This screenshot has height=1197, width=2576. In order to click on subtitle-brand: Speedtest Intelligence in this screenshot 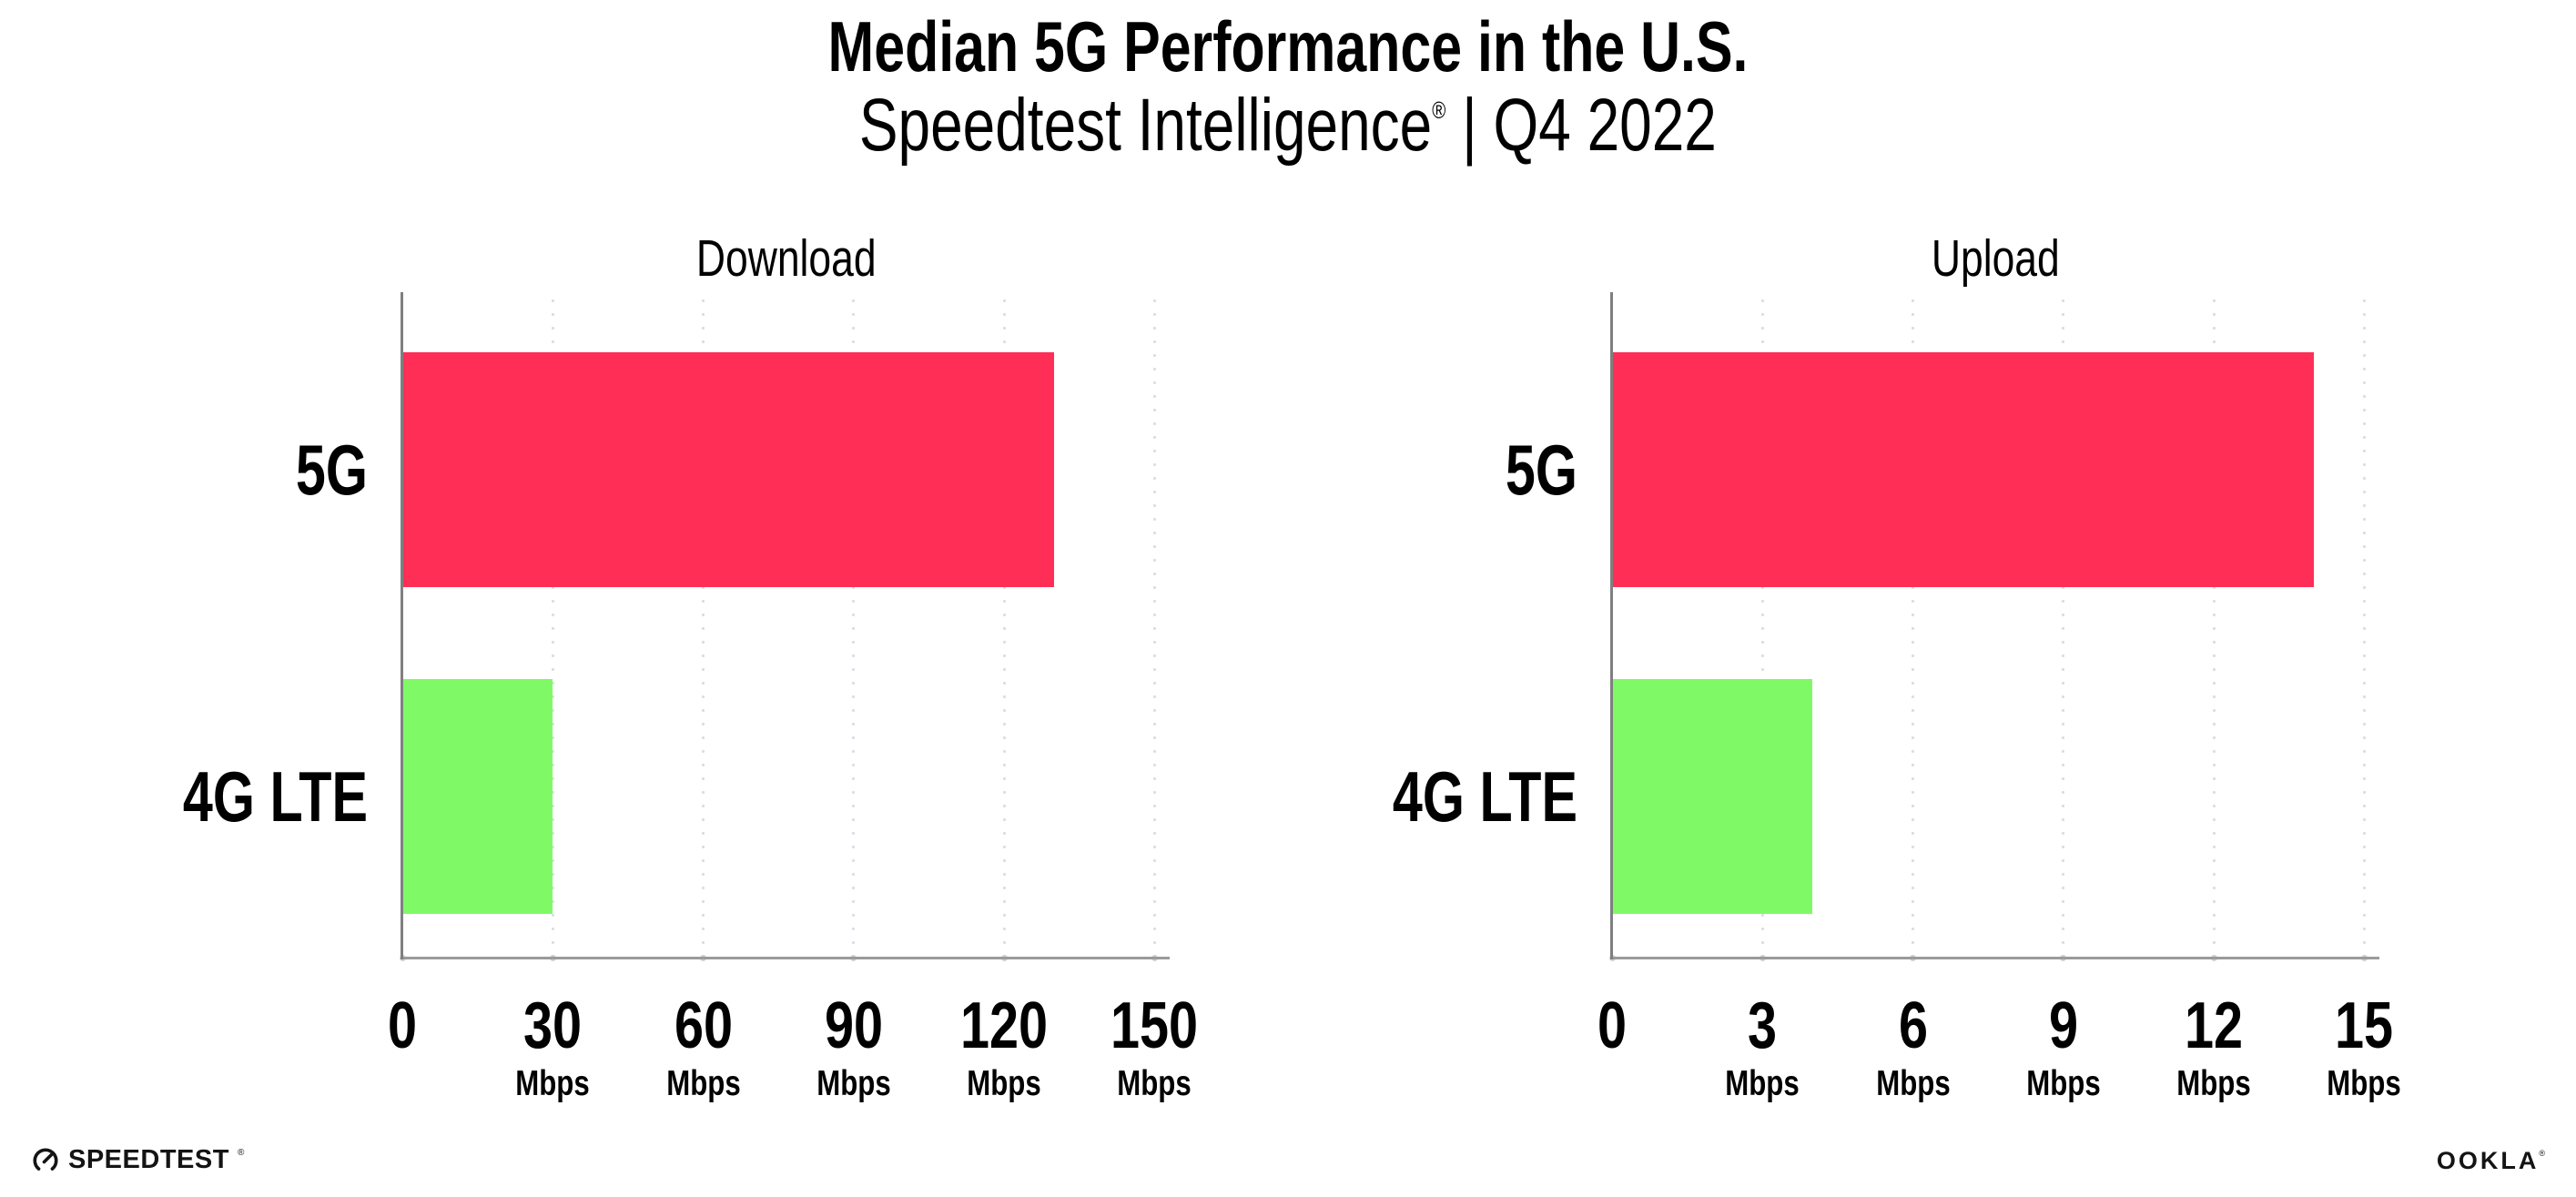, I will do `click(1145, 125)`.